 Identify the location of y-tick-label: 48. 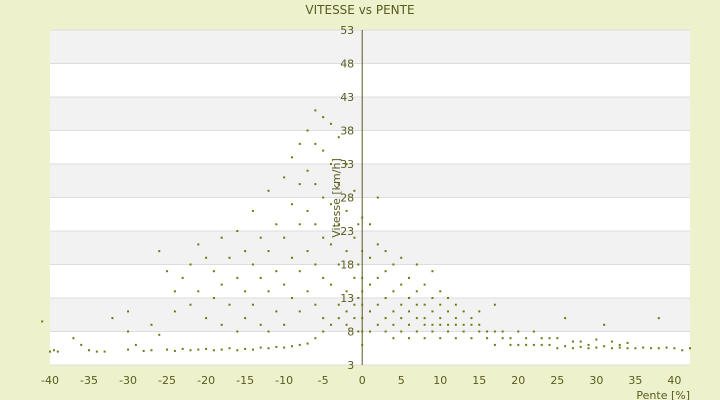
(347, 64).